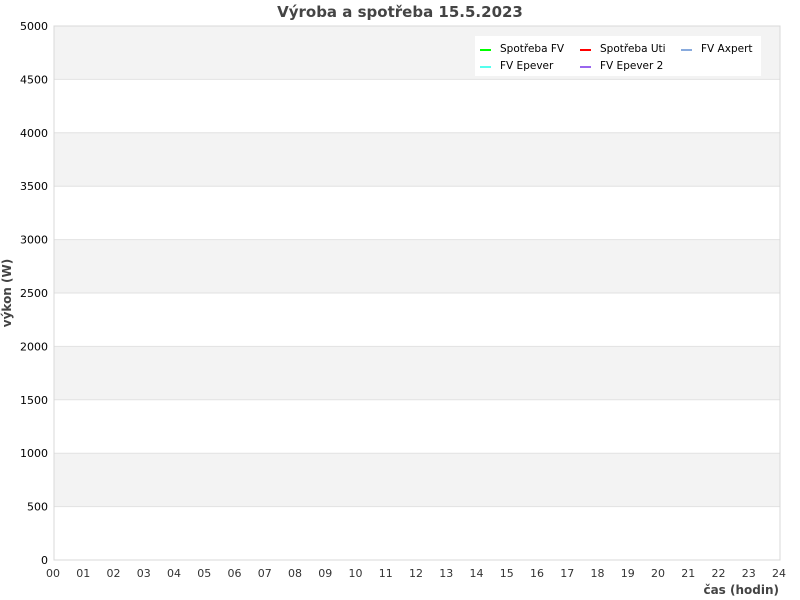 This screenshot has width=800, height=600. Describe the element at coordinates (295, 573) in the screenshot. I see `x-tick-label: 08` at that location.